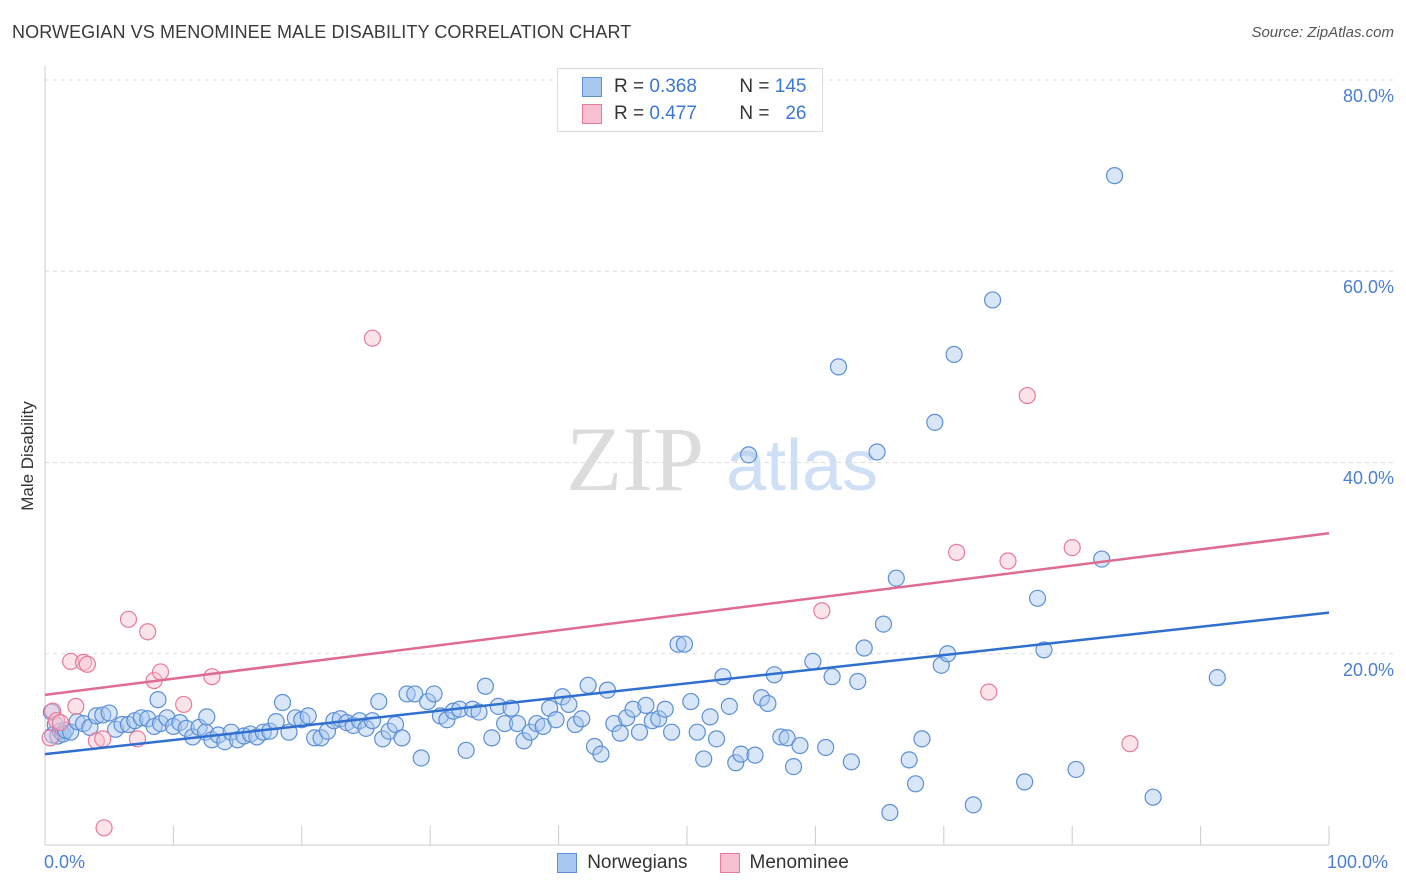  Describe the element at coordinates (673, 113) in the screenshot. I see `r-value: 0.477` at that location.